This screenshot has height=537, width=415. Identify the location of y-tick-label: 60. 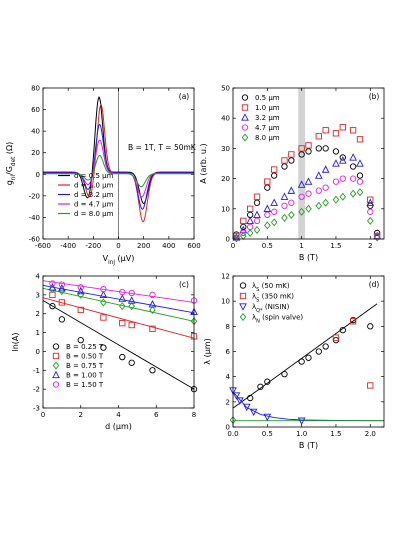
(35, 110).